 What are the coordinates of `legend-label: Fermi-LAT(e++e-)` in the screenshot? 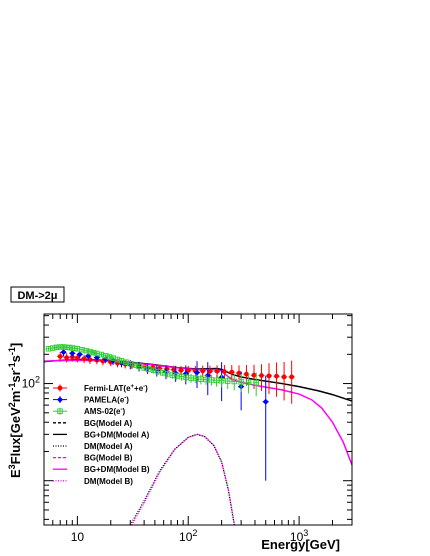 It's located at (116, 388).